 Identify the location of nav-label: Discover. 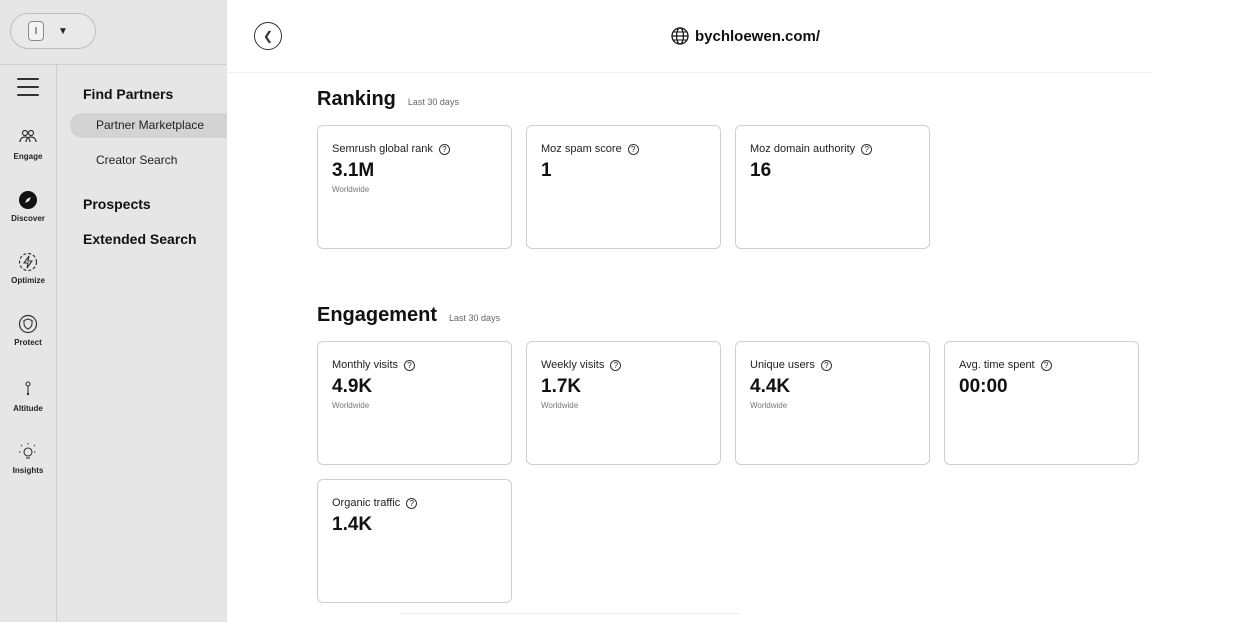
(28, 218).